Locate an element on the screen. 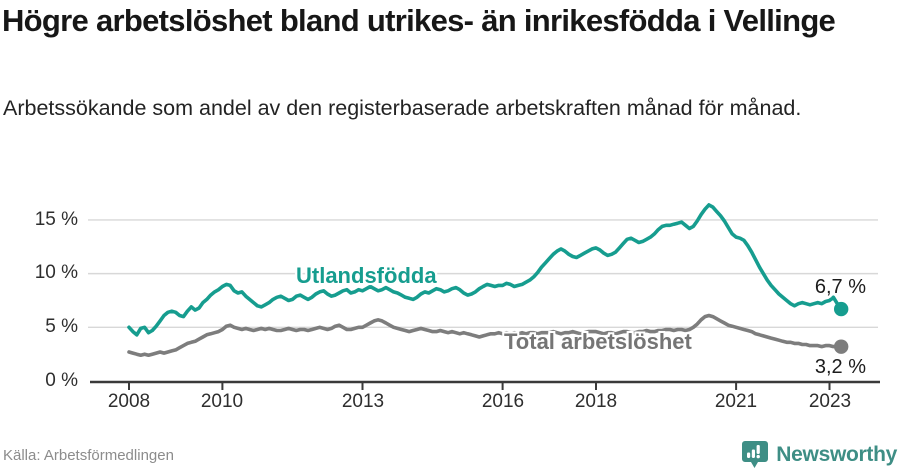 This screenshot has width=900, height=474. newsworthy-brand: Newsworthy is located at coordinates (819, 455).